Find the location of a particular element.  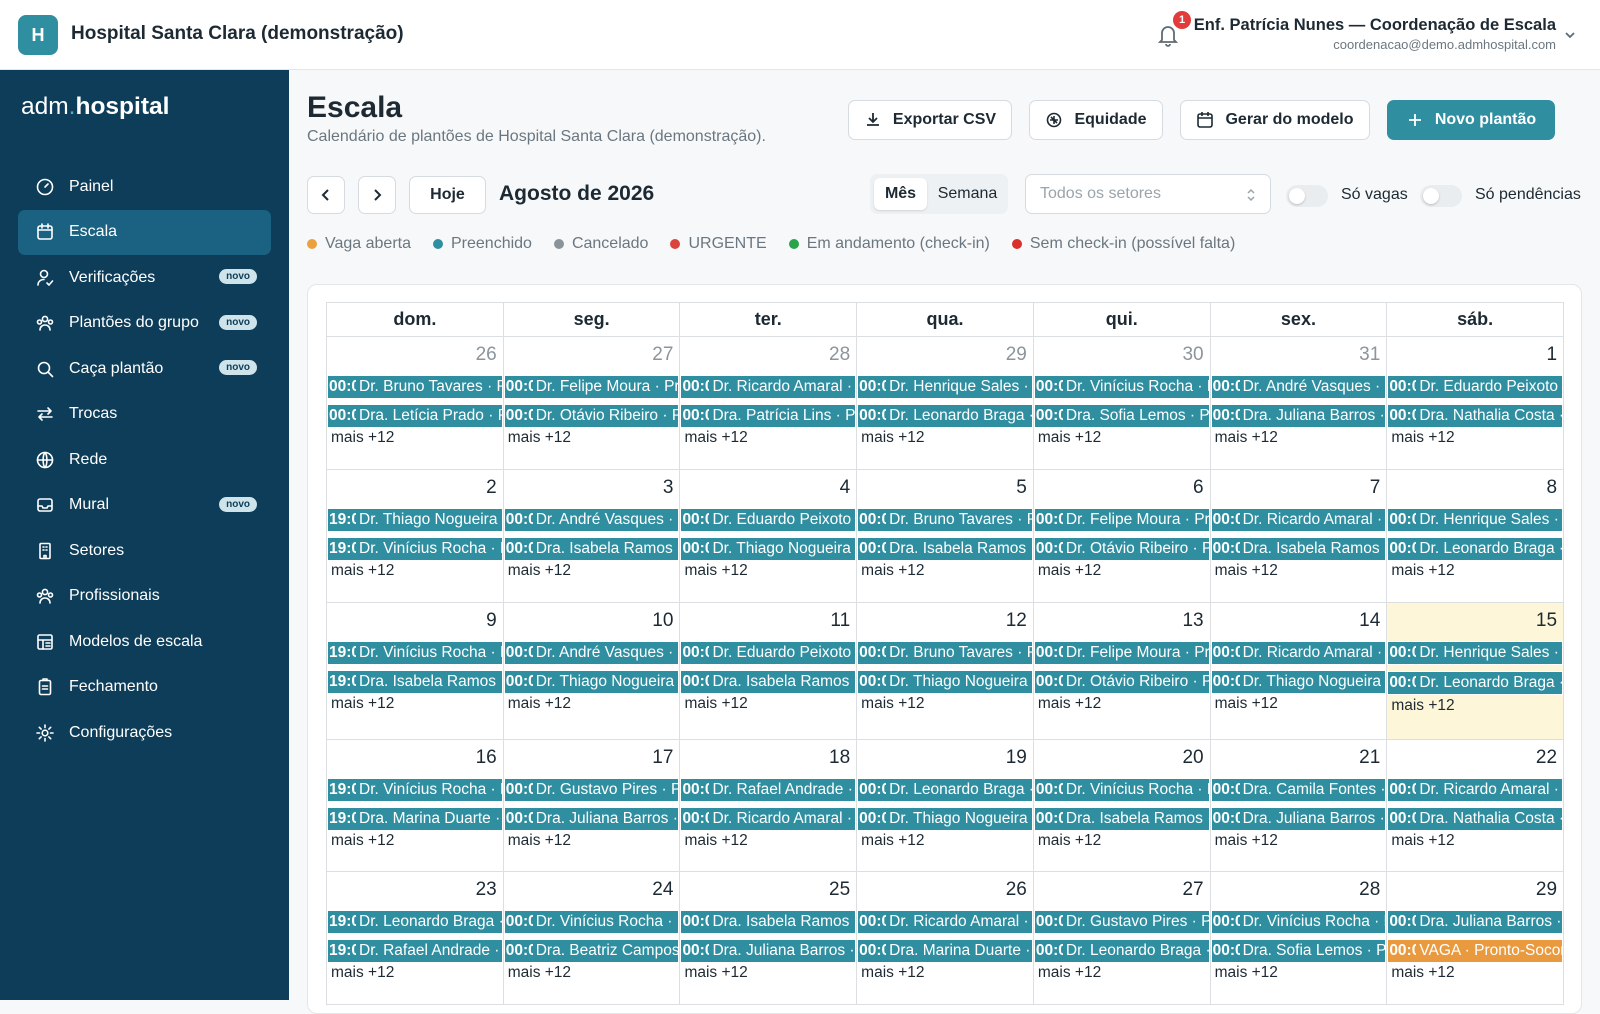

sidebar-item-setores: Setores is located at coordinates (144, 551).